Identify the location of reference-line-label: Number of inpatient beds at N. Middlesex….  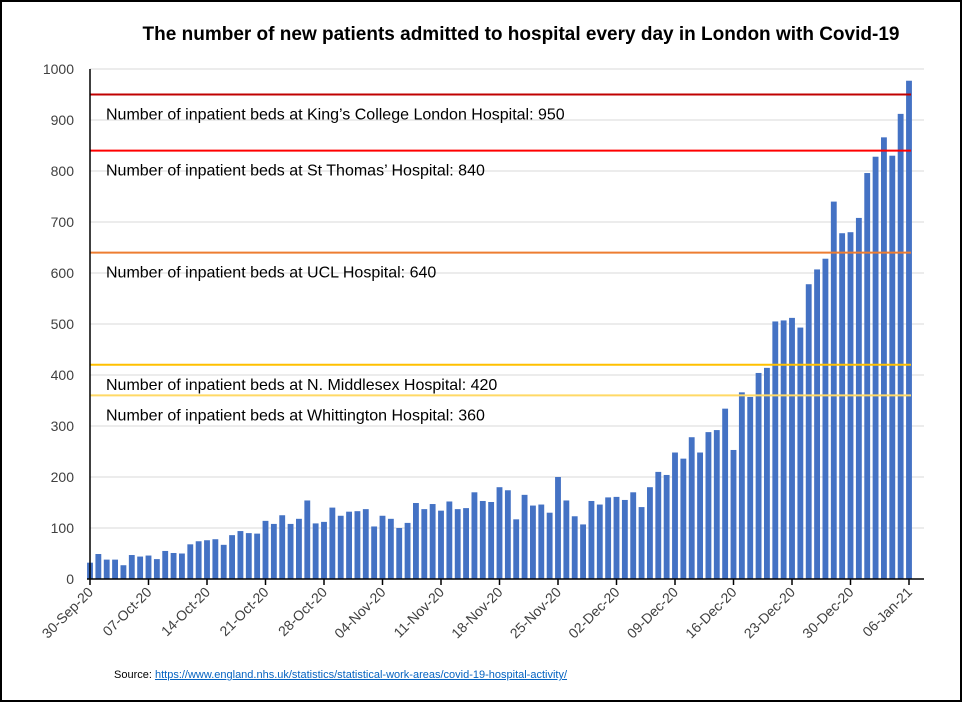
(301, 385).